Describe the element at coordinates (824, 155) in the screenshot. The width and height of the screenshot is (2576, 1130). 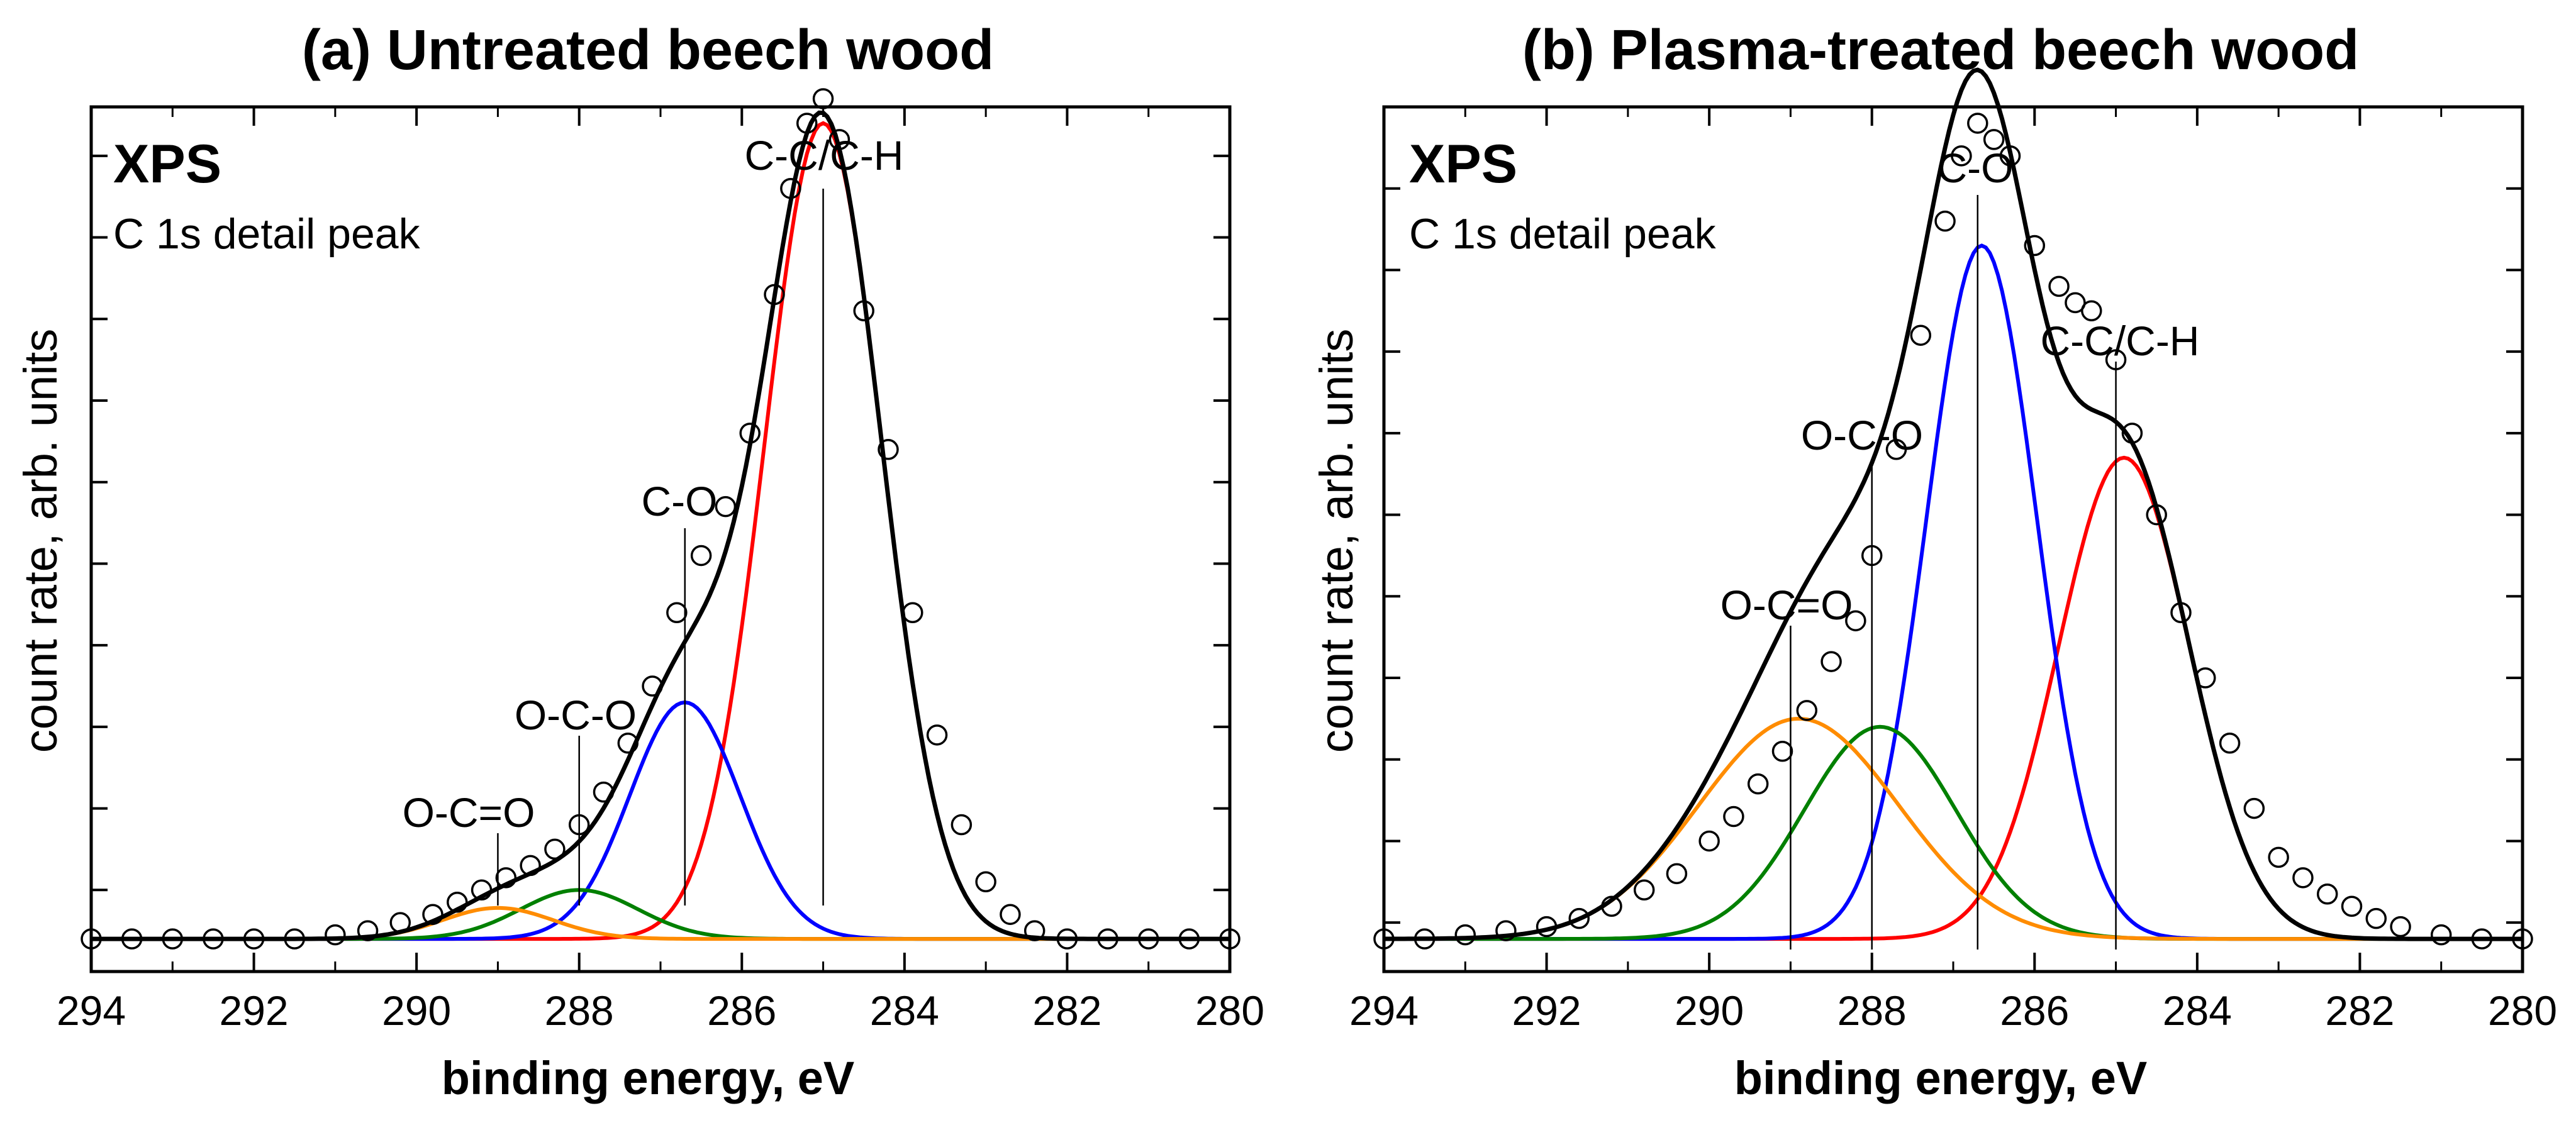
I see `panel-a-peak-label: C-C/C-H` at that location.